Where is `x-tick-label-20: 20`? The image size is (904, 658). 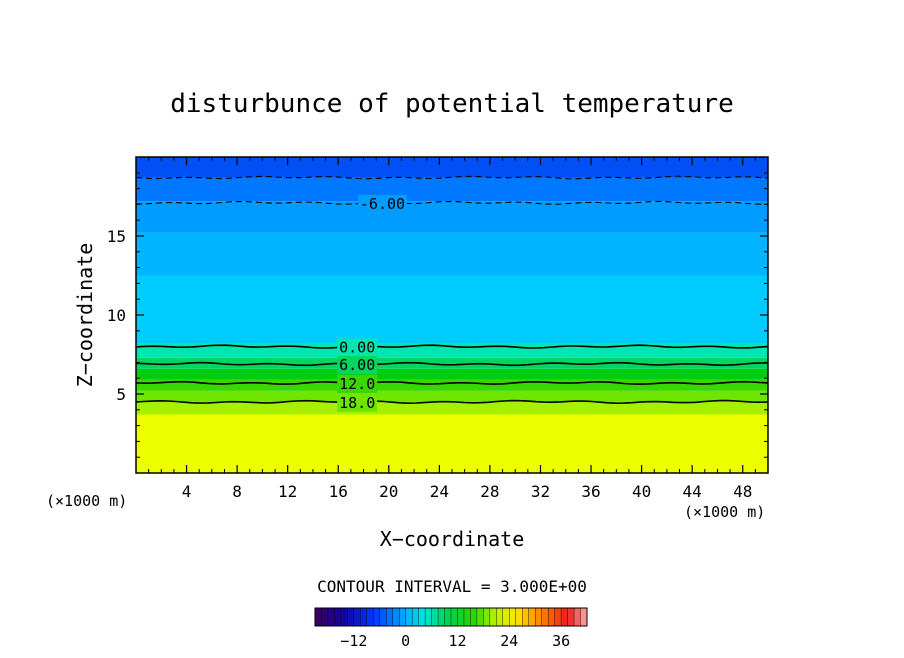 x-tick-label-20: 20 is located at coordinates (388, 491).